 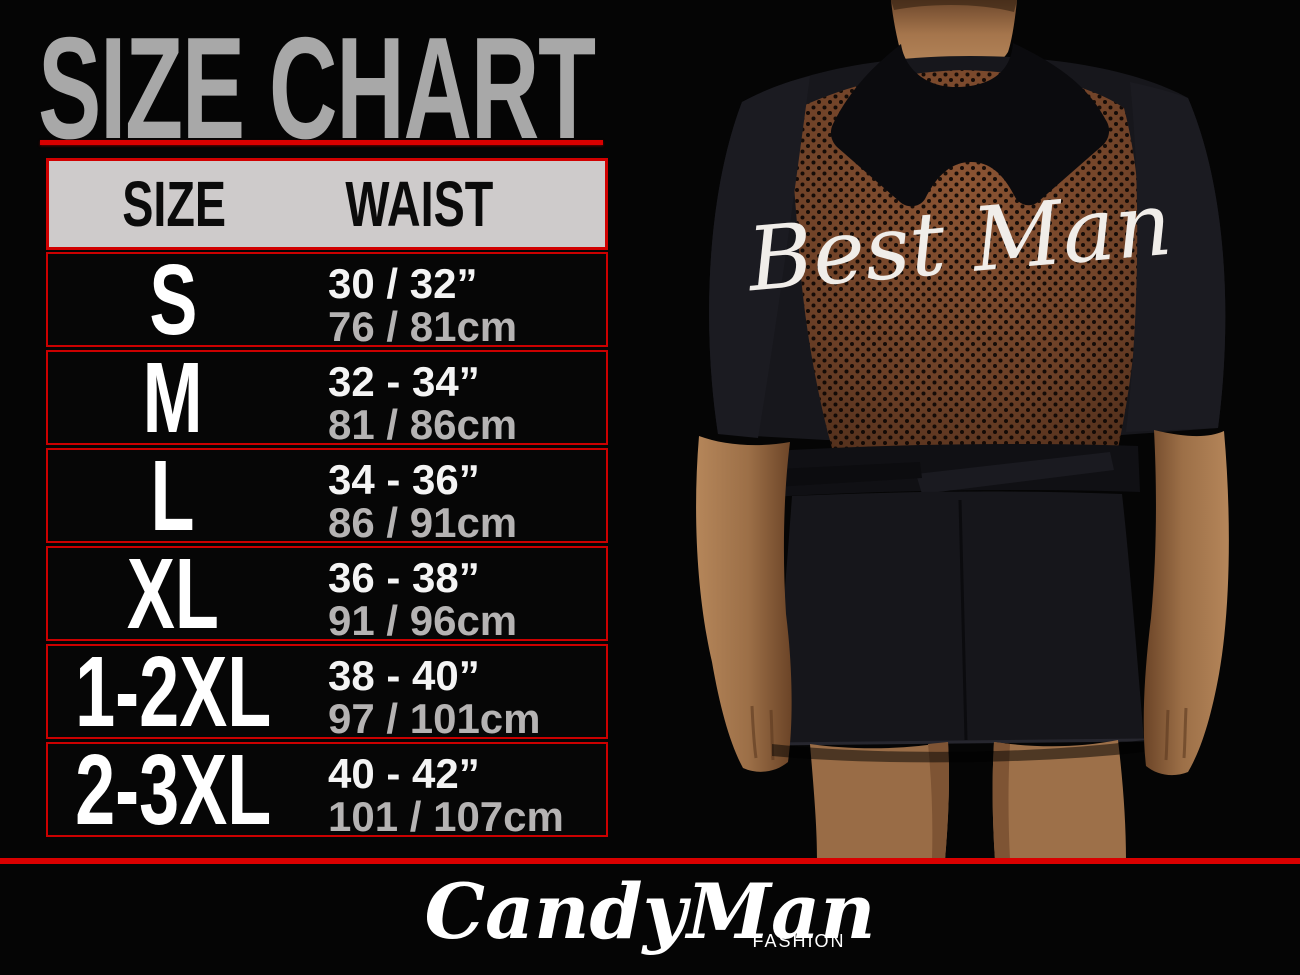 I want to click on right-sleeve, so click(x=1176, y=257).